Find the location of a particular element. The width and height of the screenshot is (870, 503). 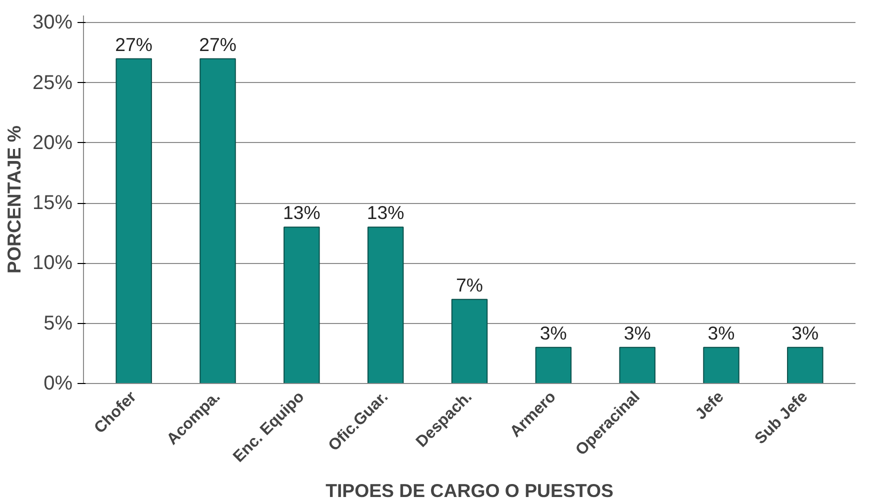

y-tick-label: 15% is located at coordinates (52, 203).